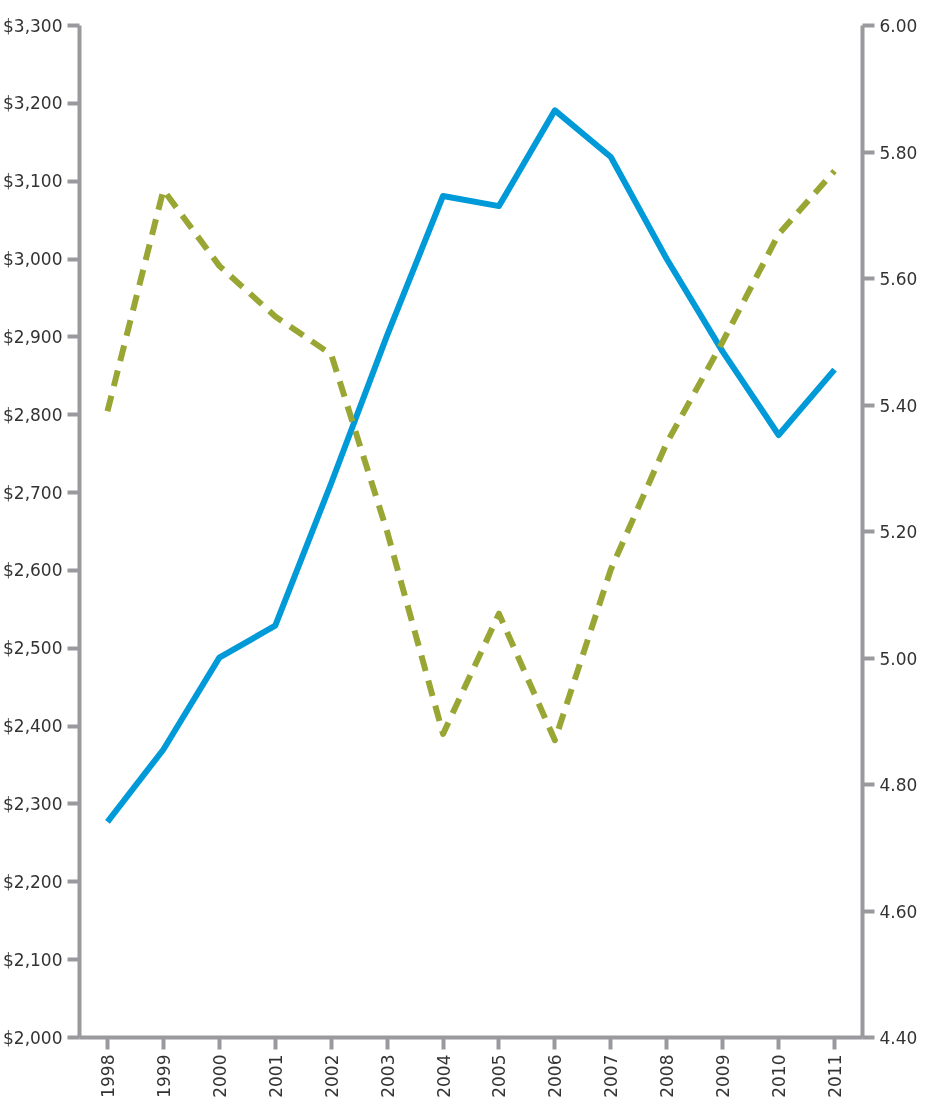 The image size is (930, 1120). Describe the element at coordinates (163, 1076) in the screenshot. I see `x-tick-label: 1999` at that location.